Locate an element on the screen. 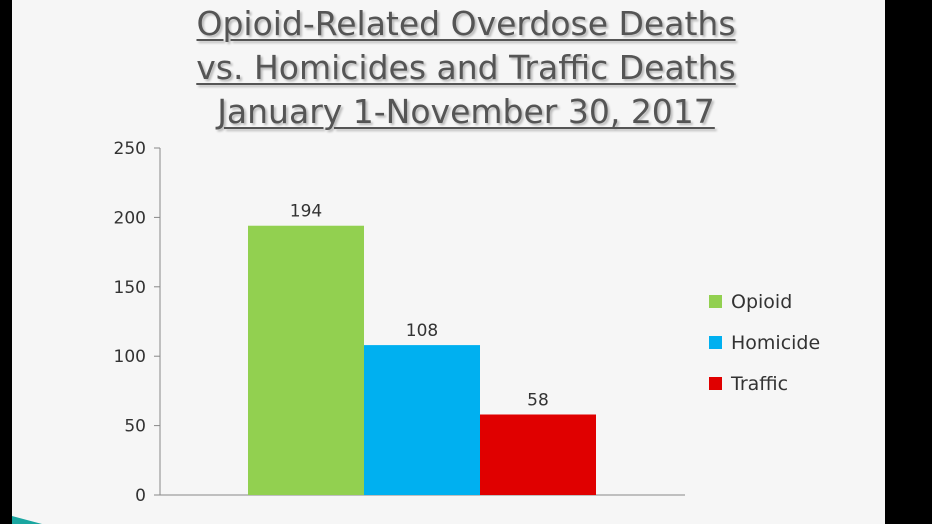  y-tick-label: 0 is located at coordinates (140, 496).